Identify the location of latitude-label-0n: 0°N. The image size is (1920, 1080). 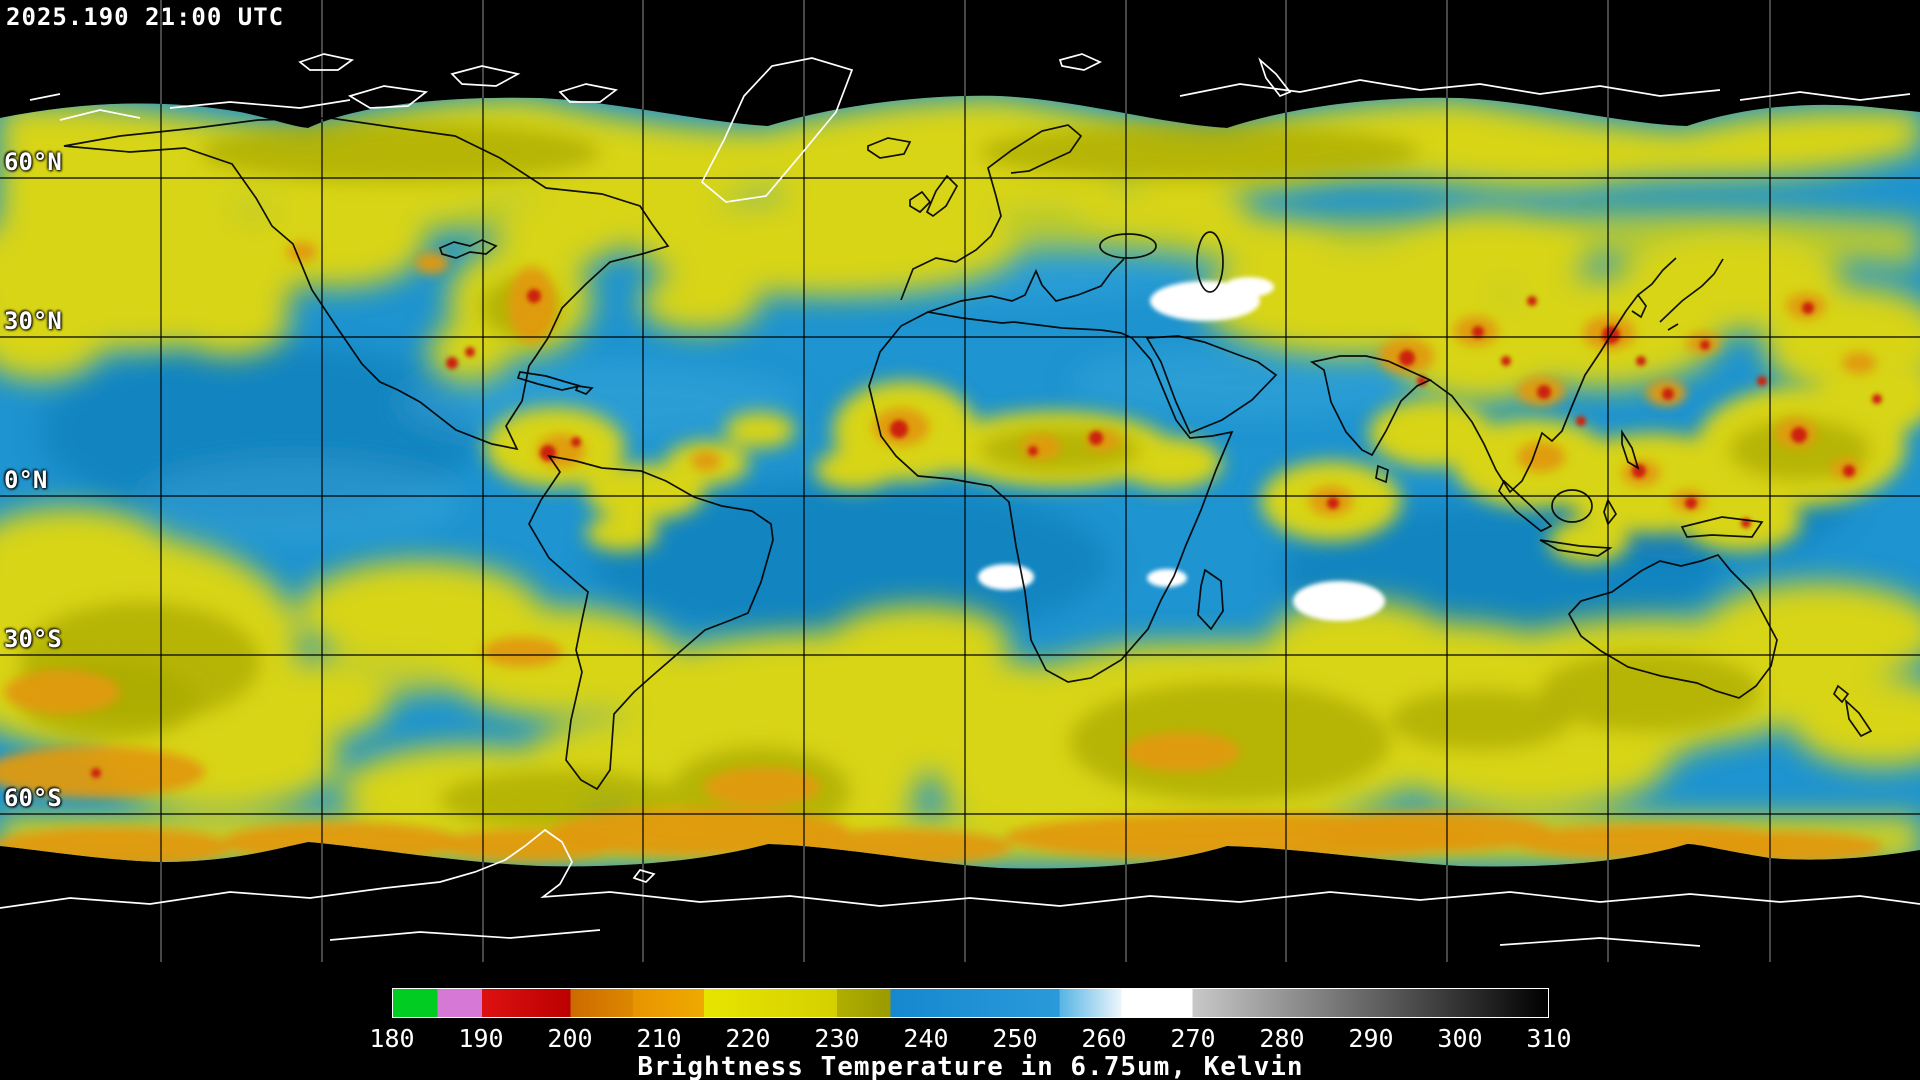
(26, 480).